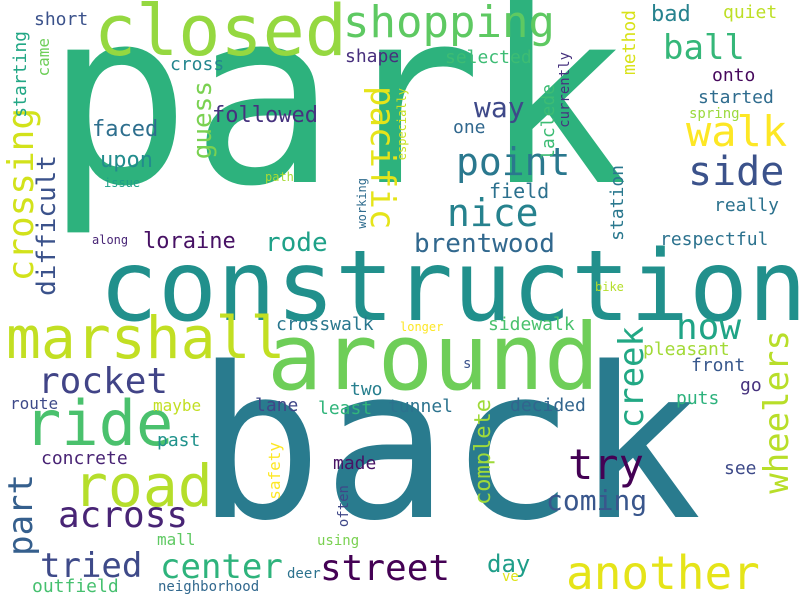 The width and height of the screenshot is (800, 600). I want to click on word-go: go, so click(751, 385).